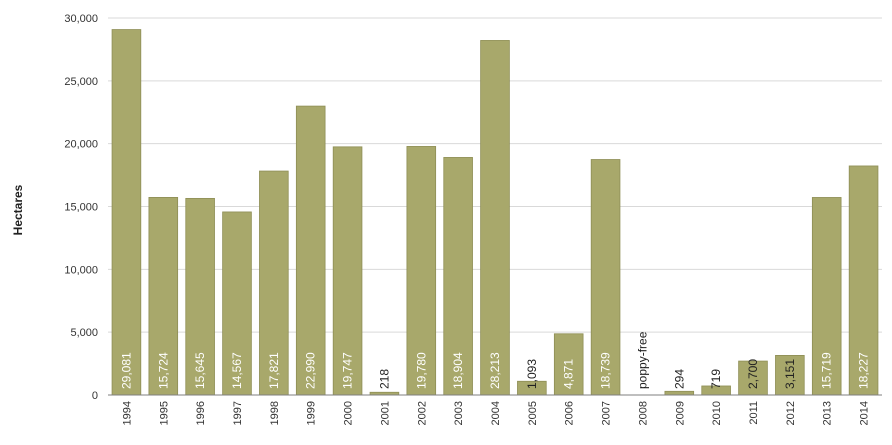 The height and width of the screenshot is (445, 892). Describe the element at coordinates (164, 413) in the screenshot. I see `x-tick-label: 1995` at that location.